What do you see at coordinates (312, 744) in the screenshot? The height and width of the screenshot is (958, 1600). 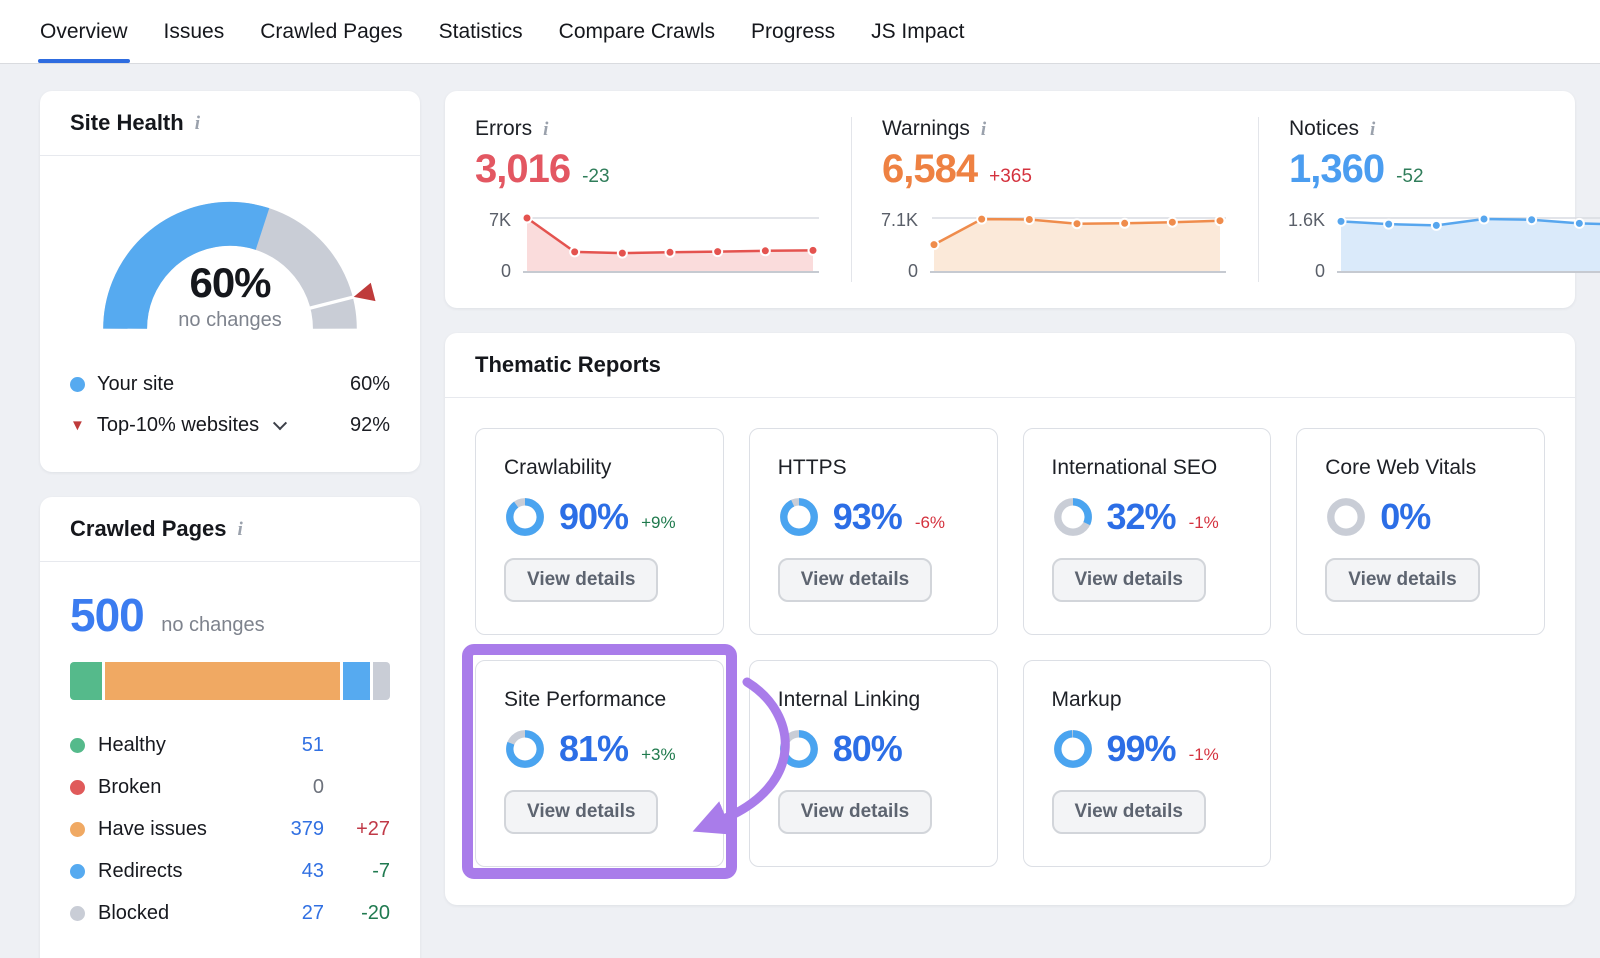 I see `legend-value: 51` at bounding box center [312, 744].